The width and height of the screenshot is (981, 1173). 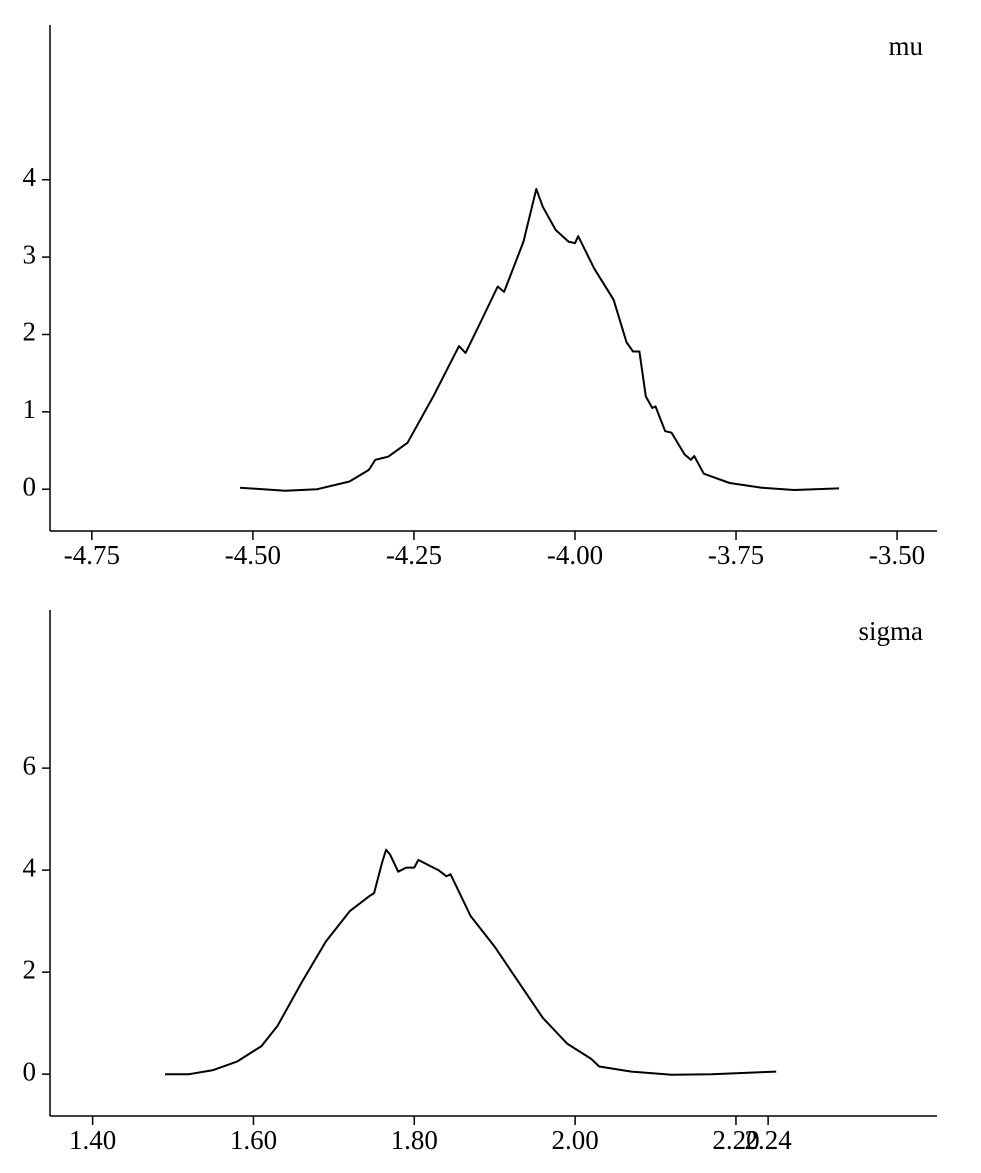 What do you see at coordinates (768, 1140) in the screenshot?
I see `x-tick-label: 2.24` at bounding box center [768, 1140].